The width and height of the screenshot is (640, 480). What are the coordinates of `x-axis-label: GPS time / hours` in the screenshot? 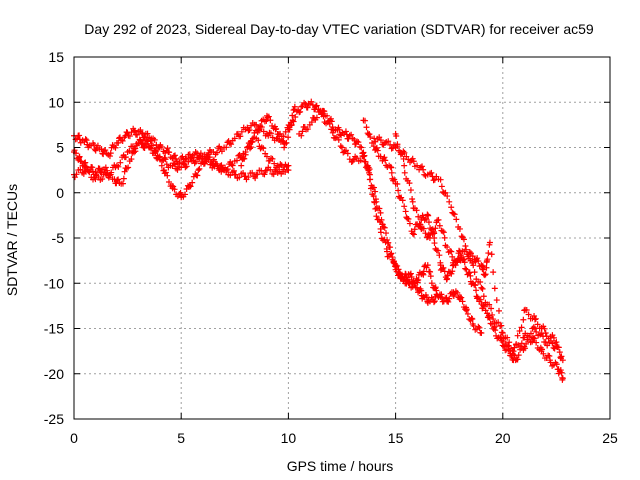 It's located at (340, 466).